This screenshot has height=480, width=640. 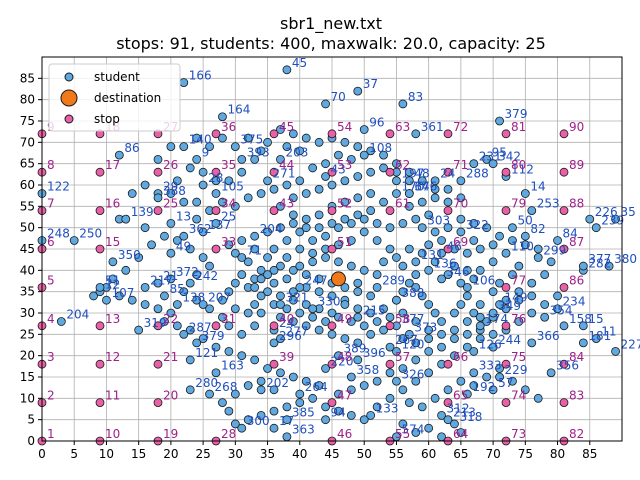 What do you see at coordinates (354, 349) in the screenshot?
I see `student-label: 389` at bounding box center [354, 349].